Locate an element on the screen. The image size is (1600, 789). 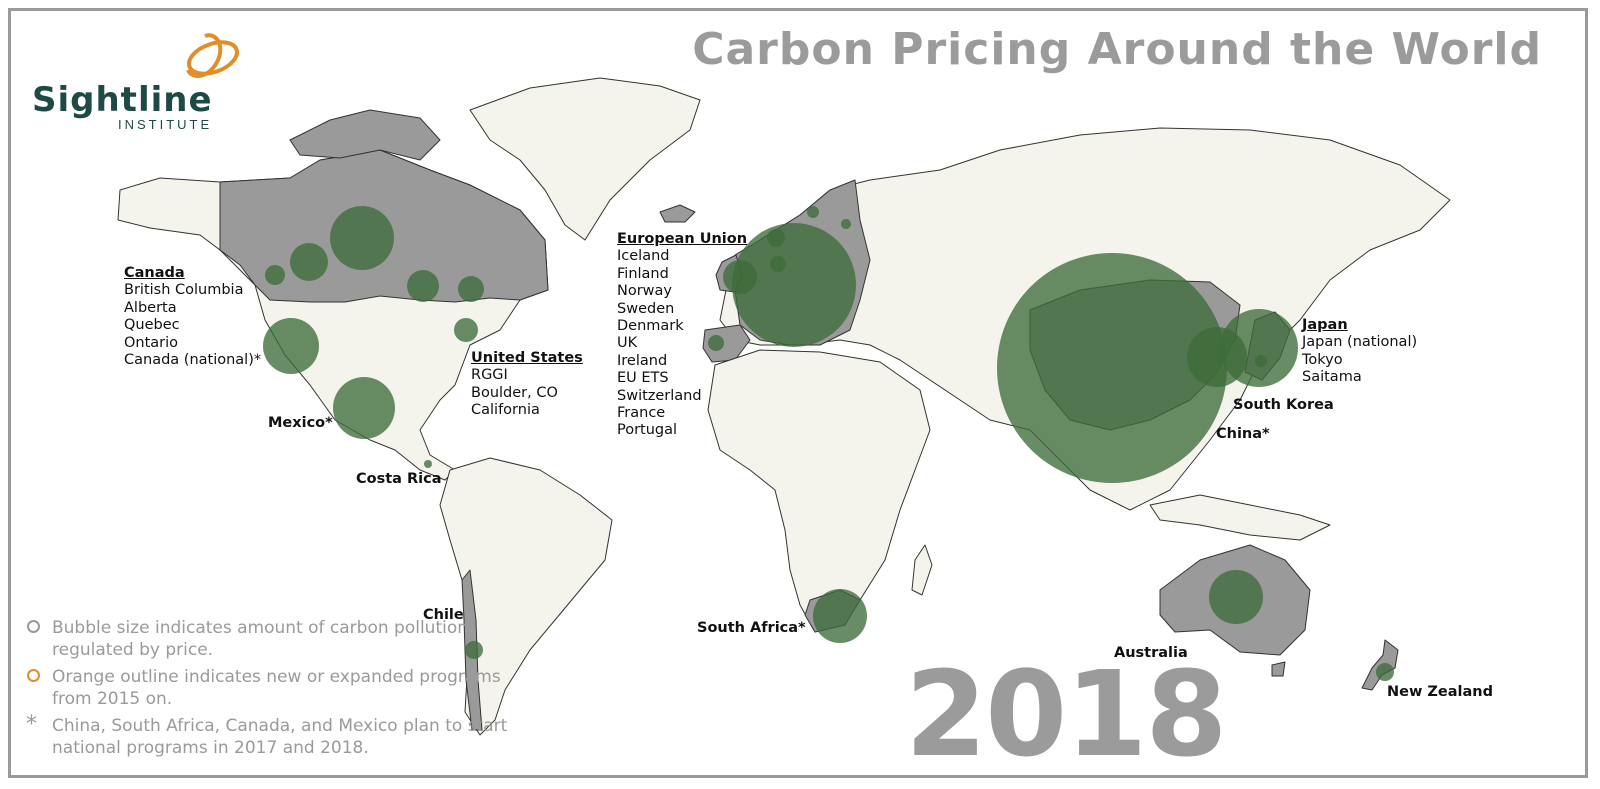
southeast-asia-islands is located at coordinates (1240, 517).